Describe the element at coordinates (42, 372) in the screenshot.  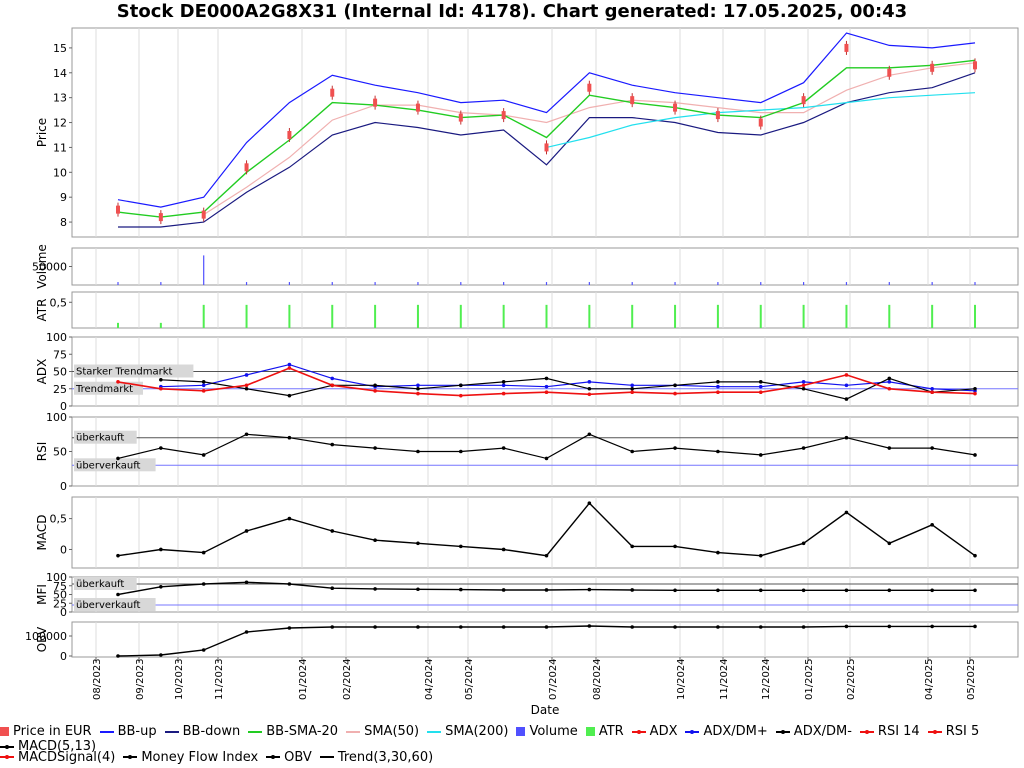
I see `panel-label-adx: ADX` at that location.